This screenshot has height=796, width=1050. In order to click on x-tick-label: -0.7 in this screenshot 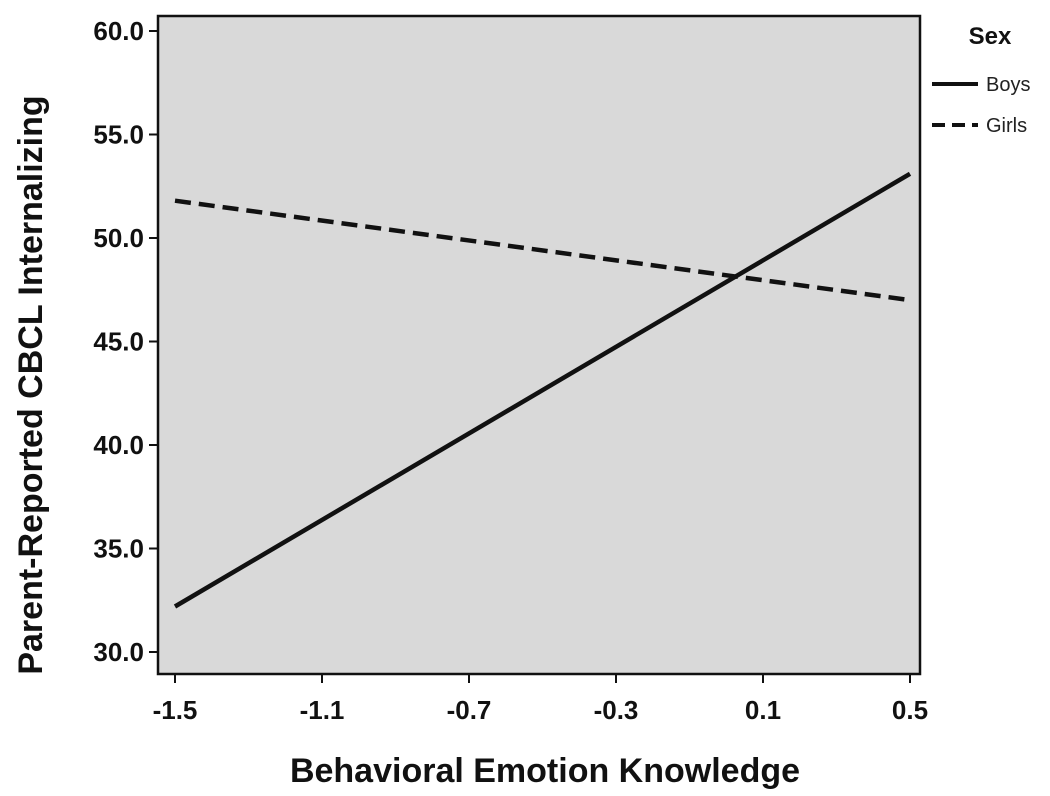, I will do `click(469, 710)`.